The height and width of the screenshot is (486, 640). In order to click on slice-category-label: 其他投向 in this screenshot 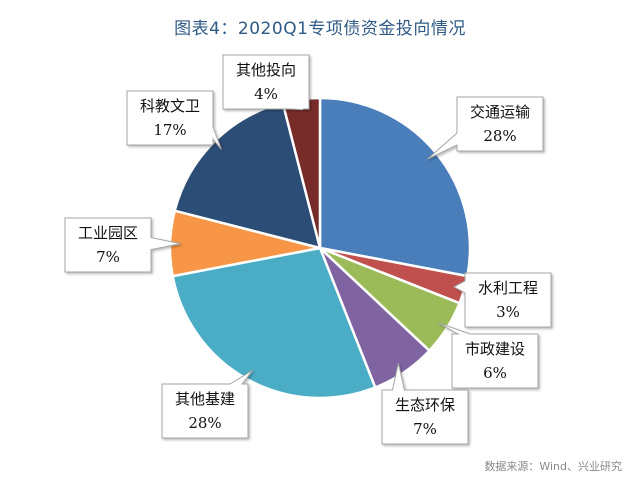, I will do `click(266, 70)`.